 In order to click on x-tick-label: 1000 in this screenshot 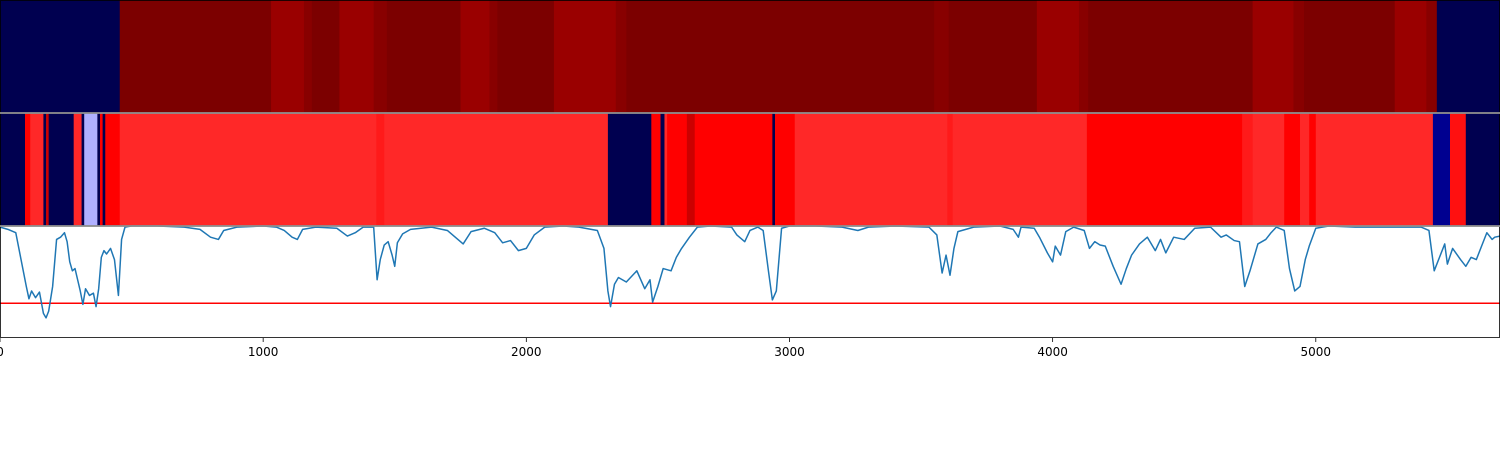, I will do `click(263, 352)`.